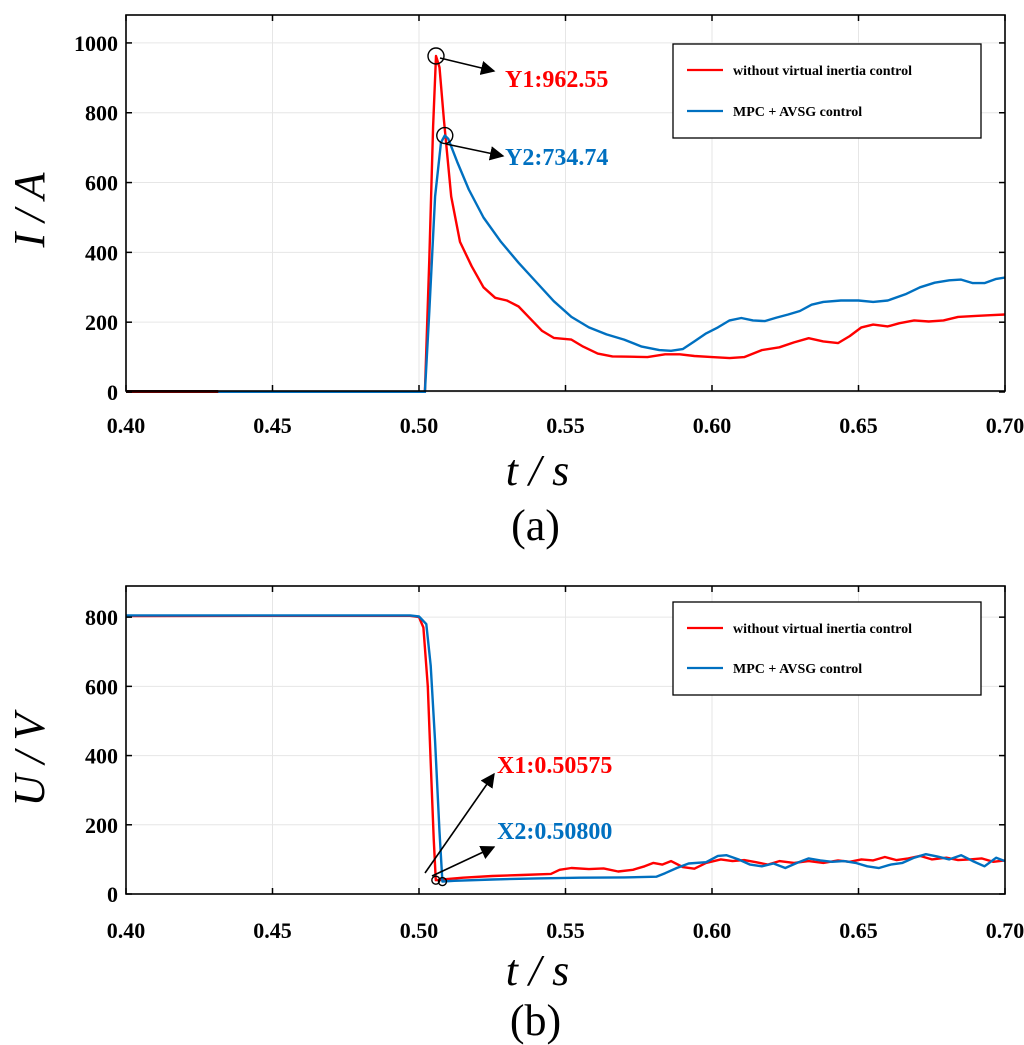  I want to click on y-tick-label: 1000, so click(96, 43).